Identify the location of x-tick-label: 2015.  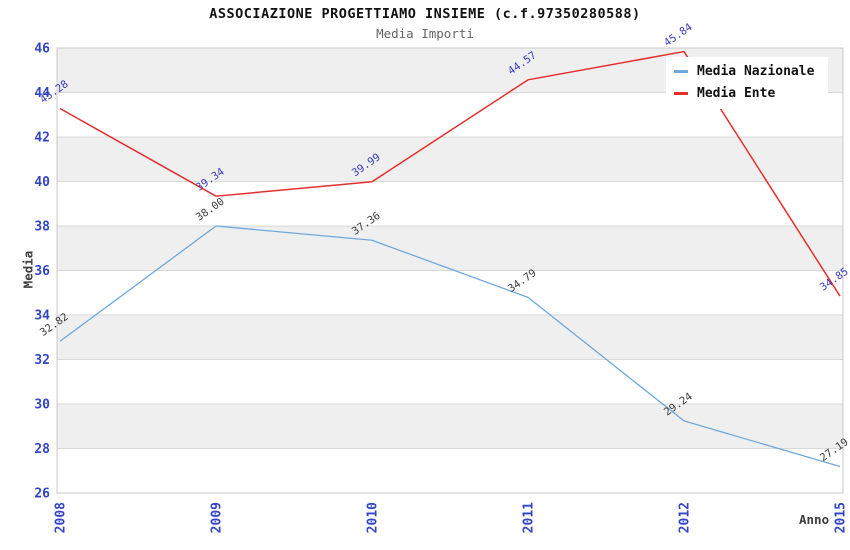
(841, 517).